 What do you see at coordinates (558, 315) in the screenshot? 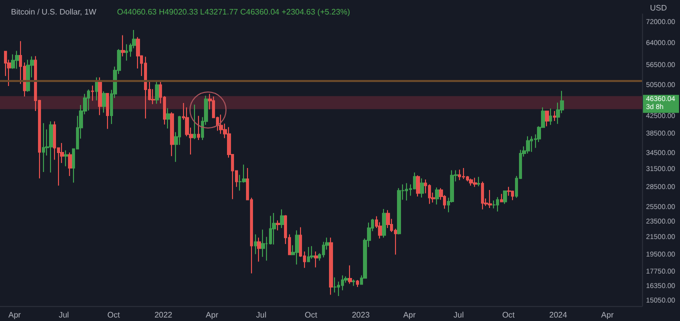
I see `x-tick-label: 2024` at bounding box center [558, 315].